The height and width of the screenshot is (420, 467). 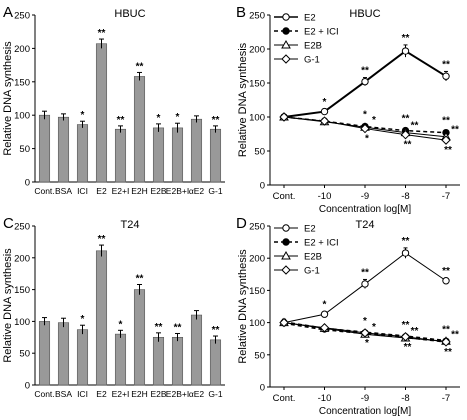 What do you see at coordinates (129, 14) in the screenshot?
I see `panel-title: HBUC` at bounding box center [129, 14].